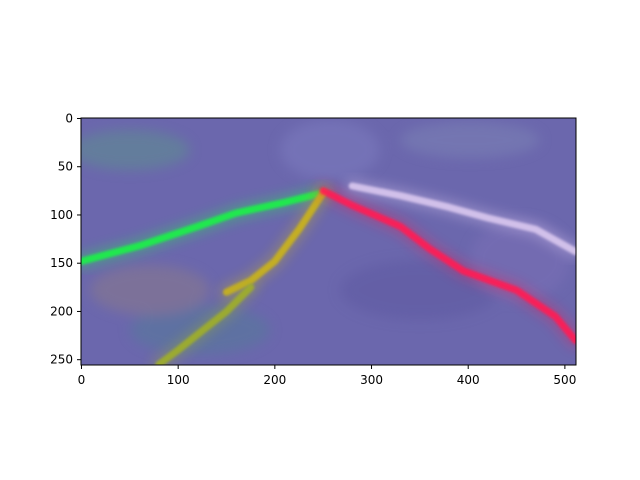 Image resolution: width=640 pixels, height=480 pixels. What do you see at coordinates (82, 380) in the screenshot?
I see `x-tick-label: 0` at bounding box center [82, 380].